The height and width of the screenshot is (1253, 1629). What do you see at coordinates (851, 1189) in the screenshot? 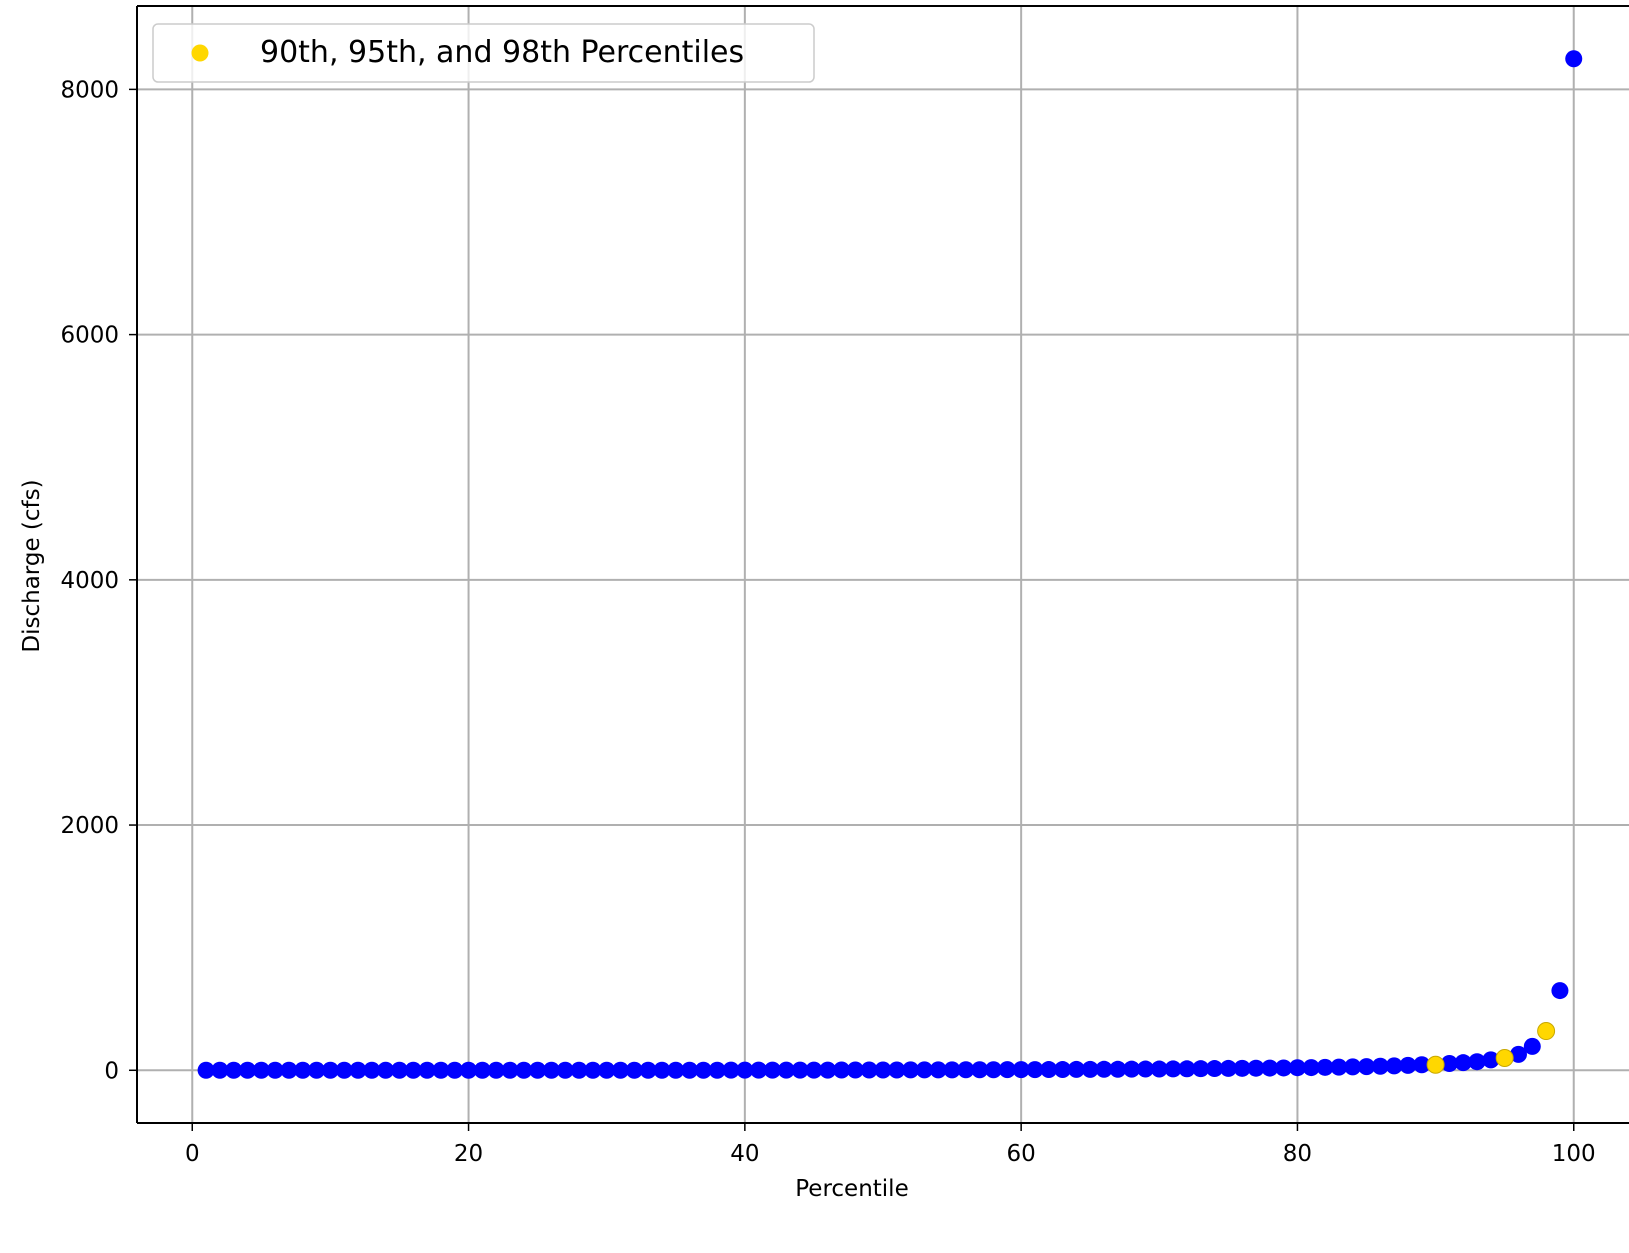
I see `x-axis-label: Percentile` at bounding box center [851, 1189].